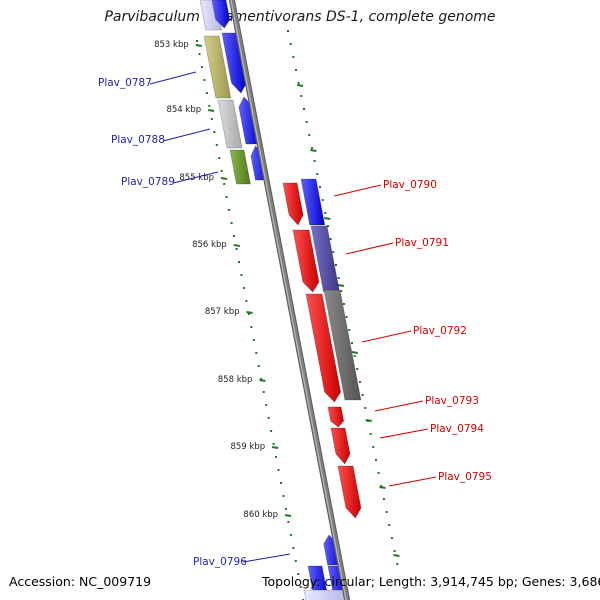 The height and width of the screenshot is (600, 600). I want to click on gene-label-plav-0796: Plav_0796, so click(220, 562).